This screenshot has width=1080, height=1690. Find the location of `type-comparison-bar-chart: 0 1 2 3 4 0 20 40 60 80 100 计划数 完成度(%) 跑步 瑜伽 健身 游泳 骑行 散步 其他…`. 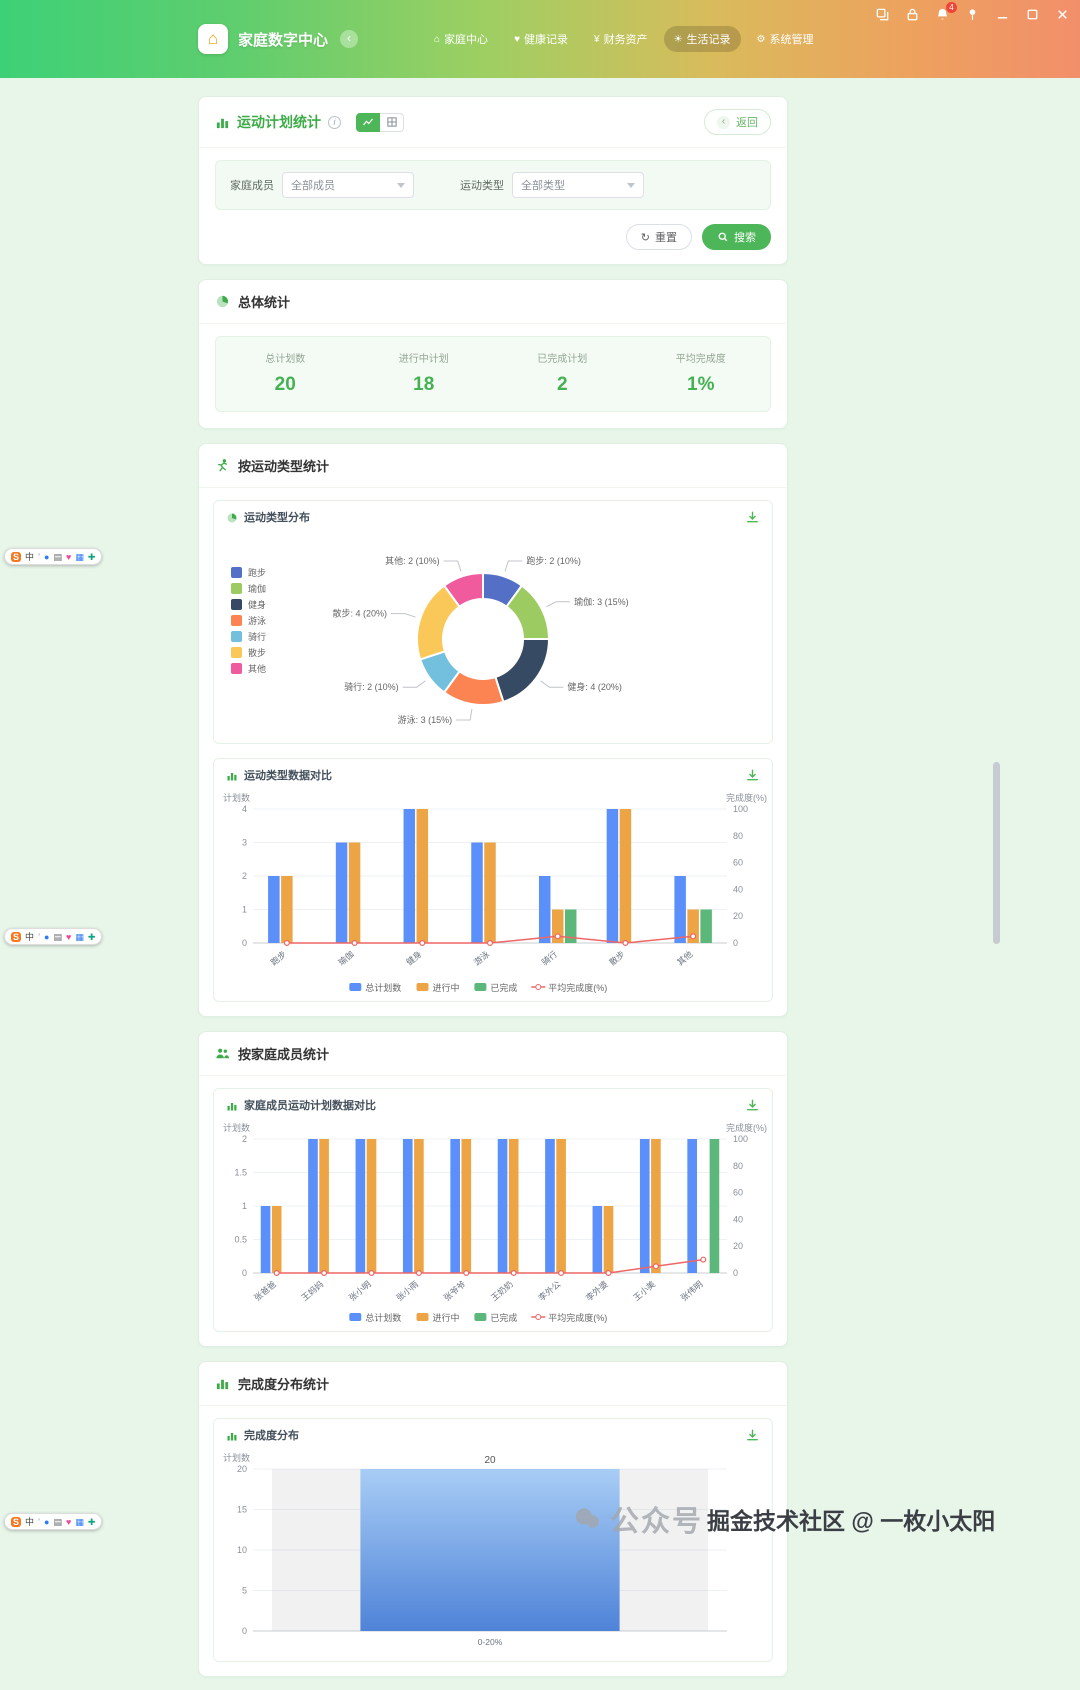

type-comparison-bar-chart: 0 1 2 3 4 0 20 40 60 80 100 计划数 完成度(%) 跑步 瑜伽 健身 游泳 骑行 散步 其他… is located at coordinates (493, 896).